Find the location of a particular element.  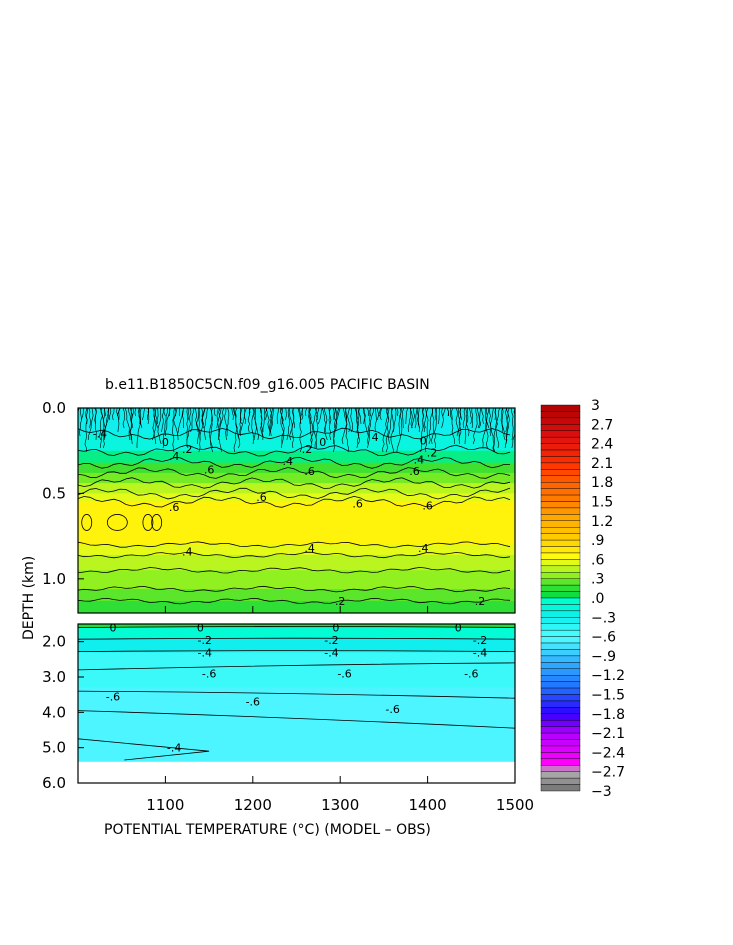

surface-contour-noise is located at coordinates (296, 430).